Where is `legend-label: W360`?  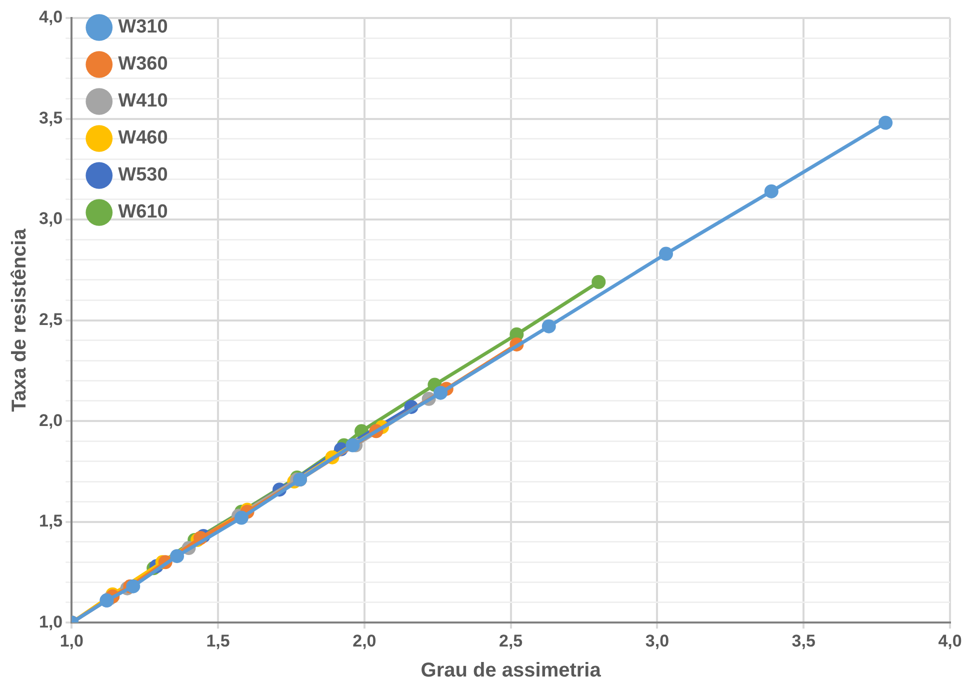
legend-label: W360 is located at coordinates (143, 64).